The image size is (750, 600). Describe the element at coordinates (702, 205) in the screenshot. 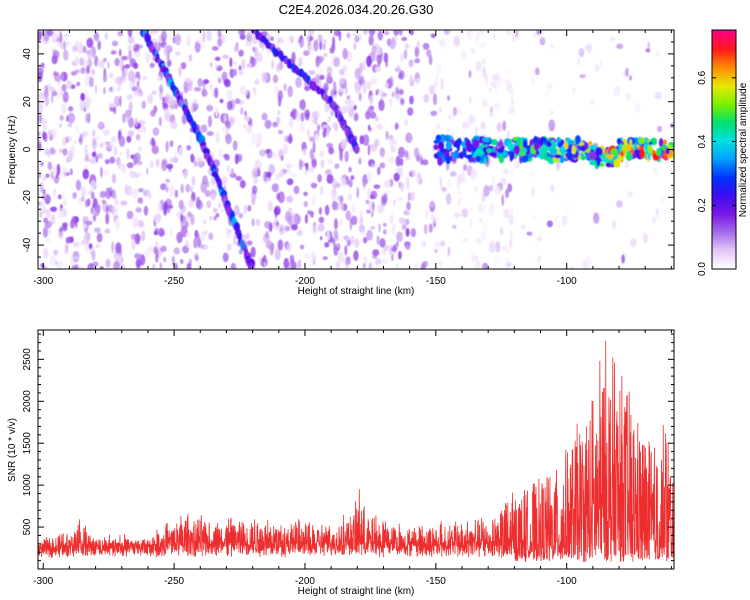

I see `colorbar-tick-label: 0.2` at that location.